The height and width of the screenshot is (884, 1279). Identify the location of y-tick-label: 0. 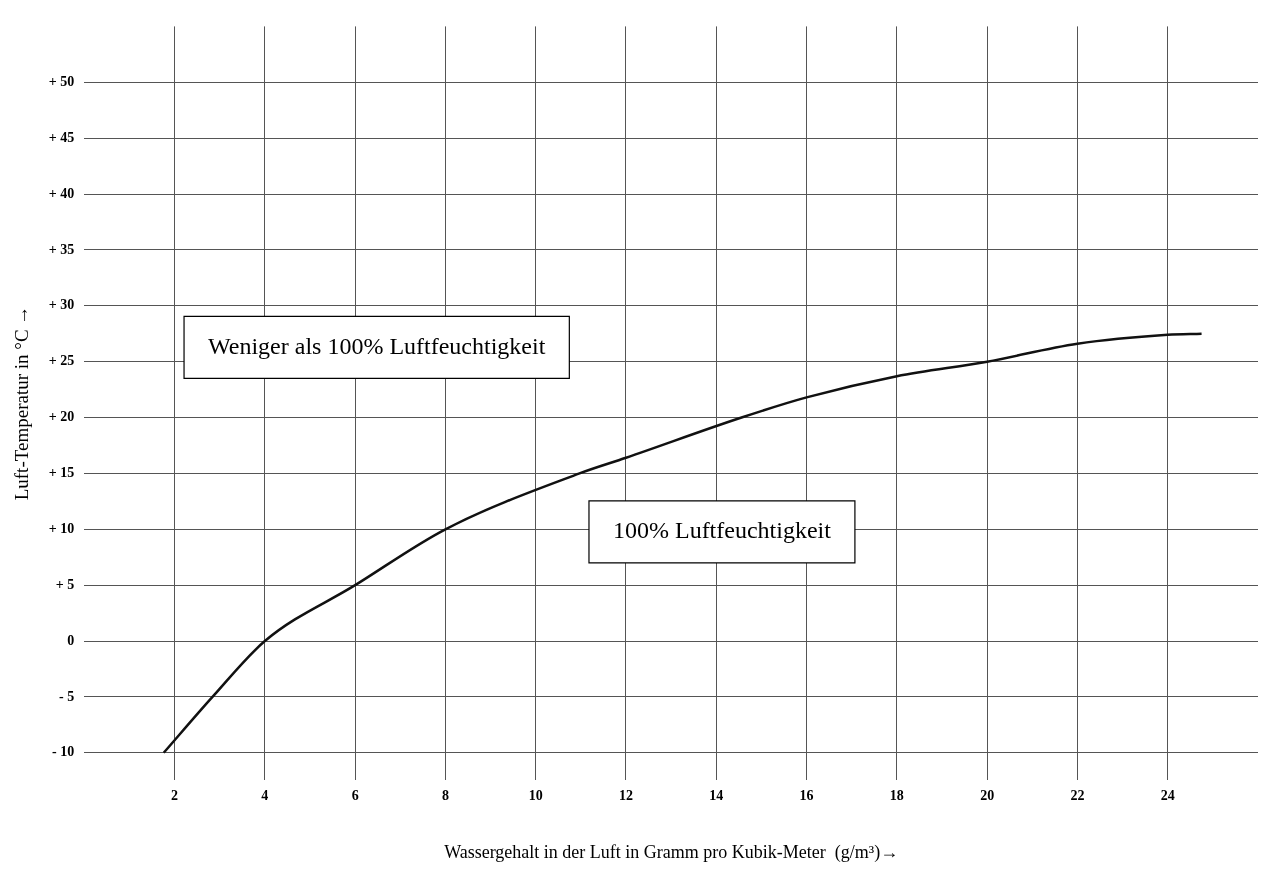
(71, 640).